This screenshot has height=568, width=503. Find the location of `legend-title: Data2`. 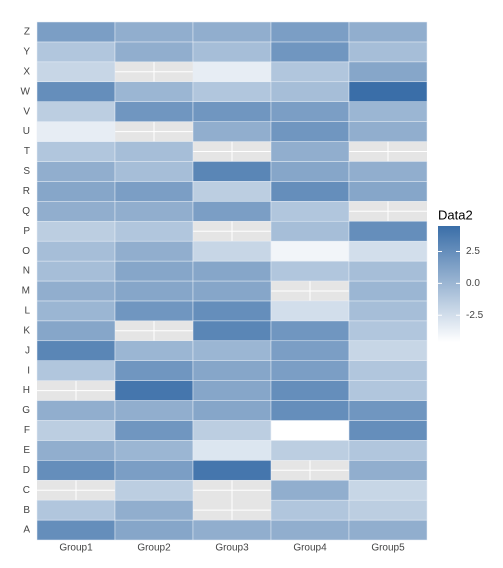

legend-title: Data2 is located at coordinates (455, 214).